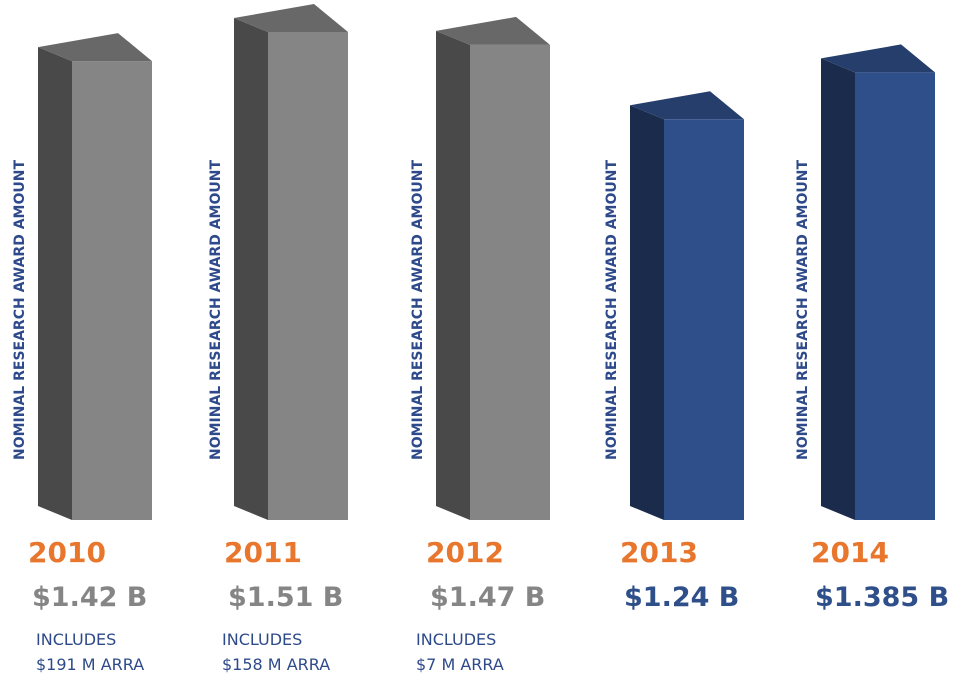 The width and height of the screenshot is (958, 679). Describe the element at coordinates (850, 552) in the screenshot. I see `category-label: 2014` at that location.